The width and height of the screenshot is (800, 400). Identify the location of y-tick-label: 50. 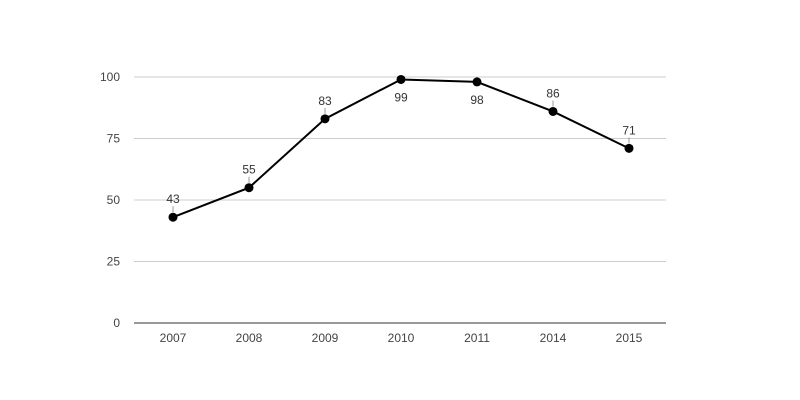
(114, 200).